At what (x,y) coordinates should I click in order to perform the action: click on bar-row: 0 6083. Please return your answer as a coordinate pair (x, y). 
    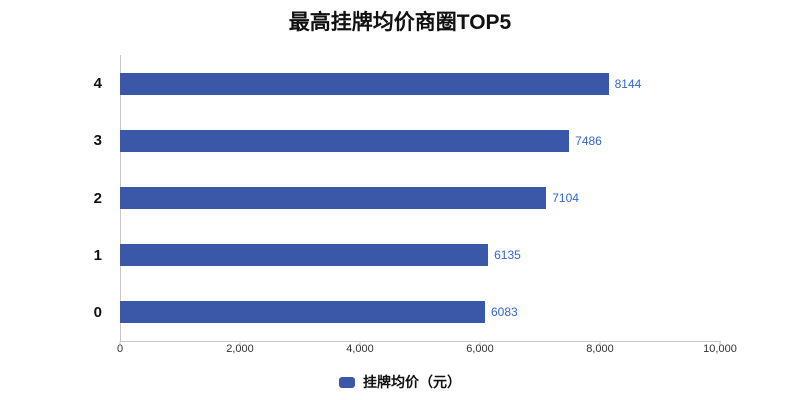
    Looking at the image, I should click on (360, 312).